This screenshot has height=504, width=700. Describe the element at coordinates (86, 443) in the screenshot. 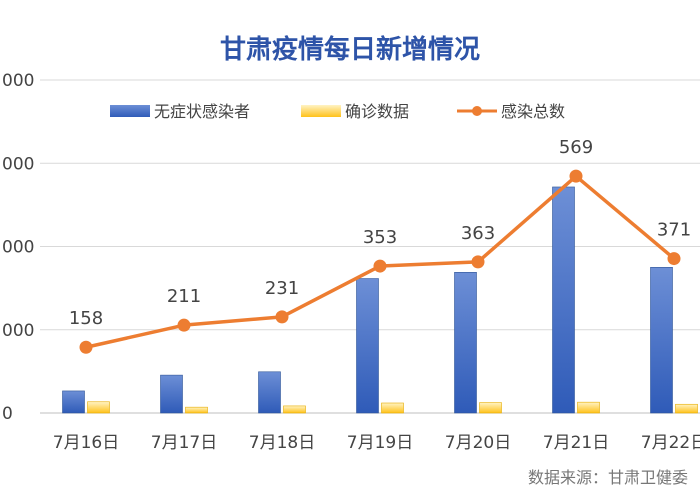

I see `x-tick-label: 7月16日` at that location.